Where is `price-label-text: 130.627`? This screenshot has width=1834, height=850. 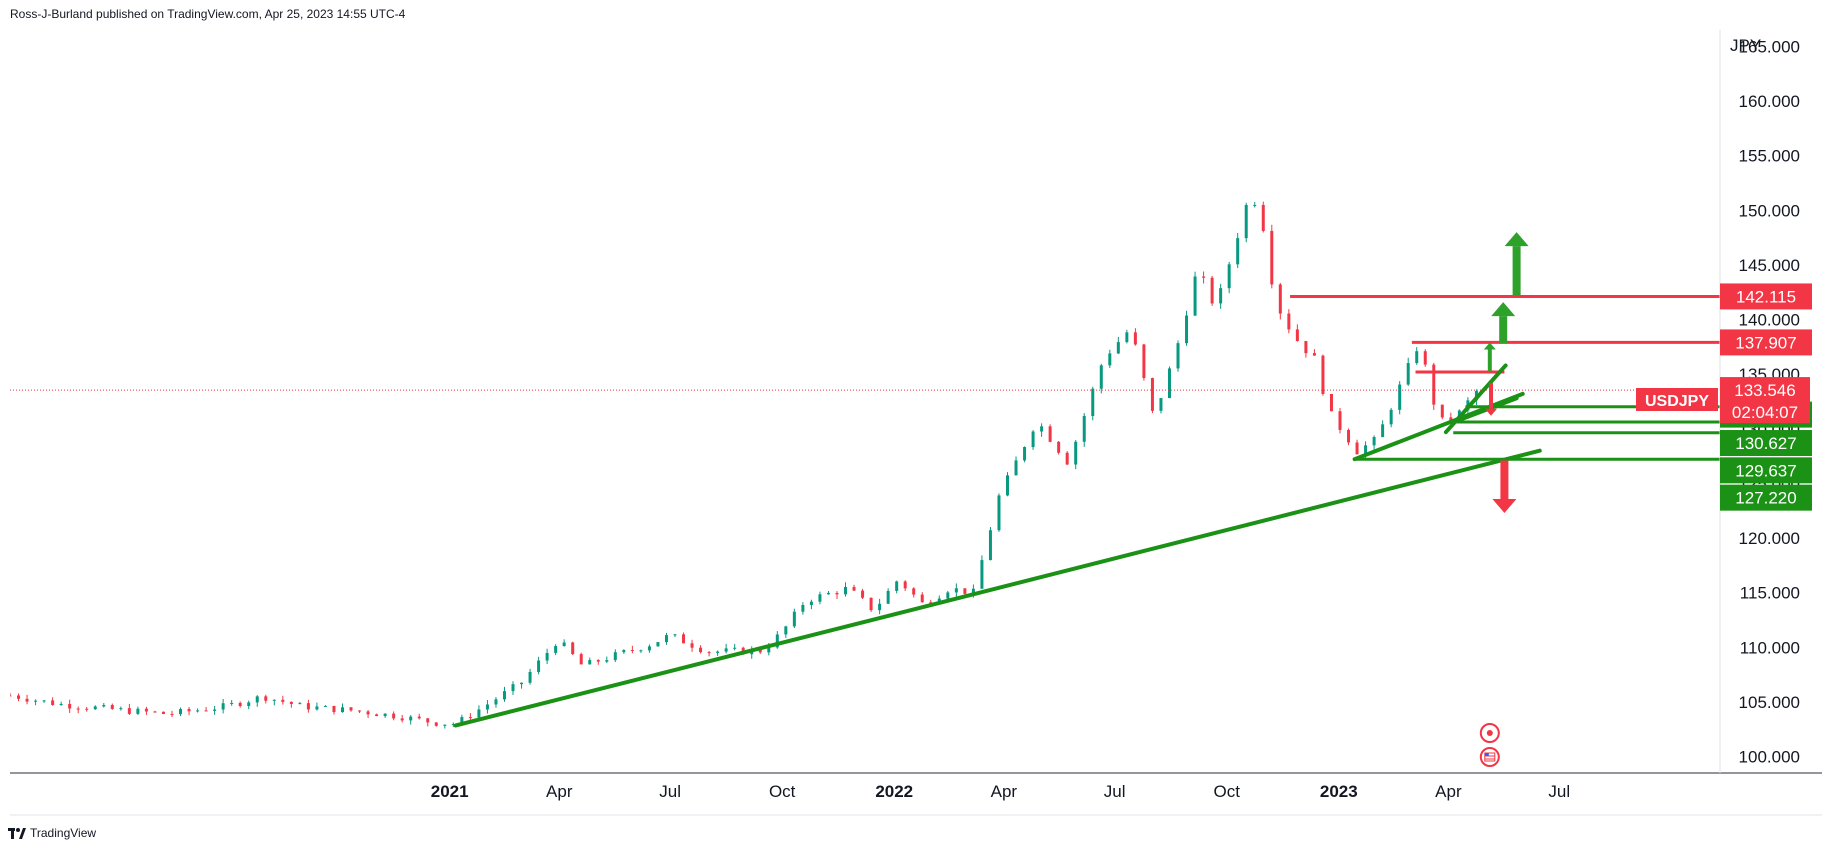
price-label-text: 130.627 is located at coordinates (1765, 443).